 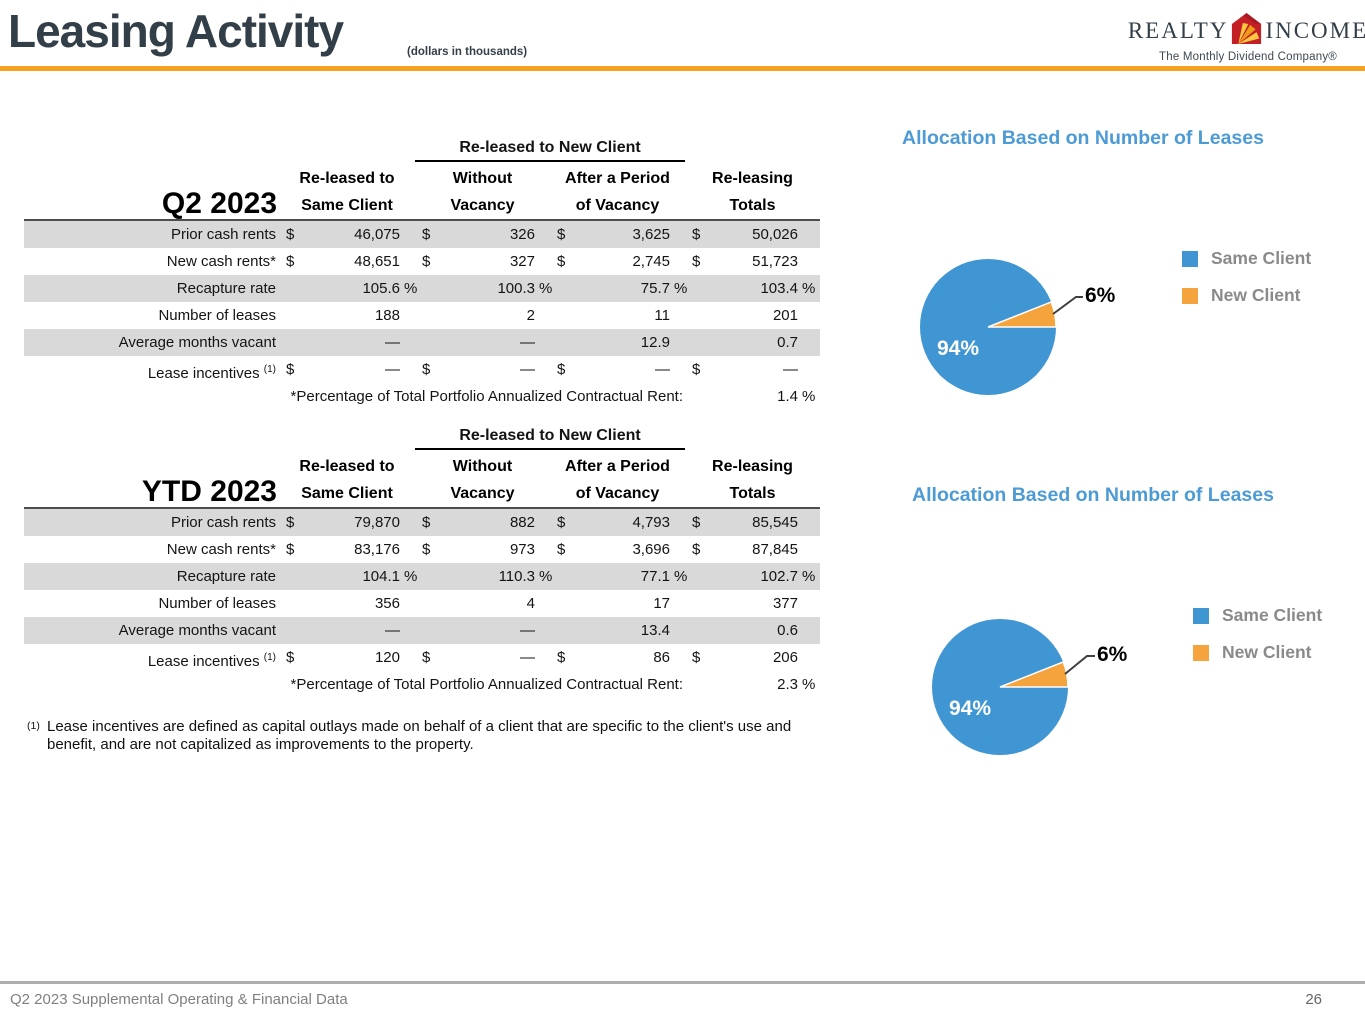 I want to click on chart-legend-q2: Same Client New Client, so click(x=1246, y=286).